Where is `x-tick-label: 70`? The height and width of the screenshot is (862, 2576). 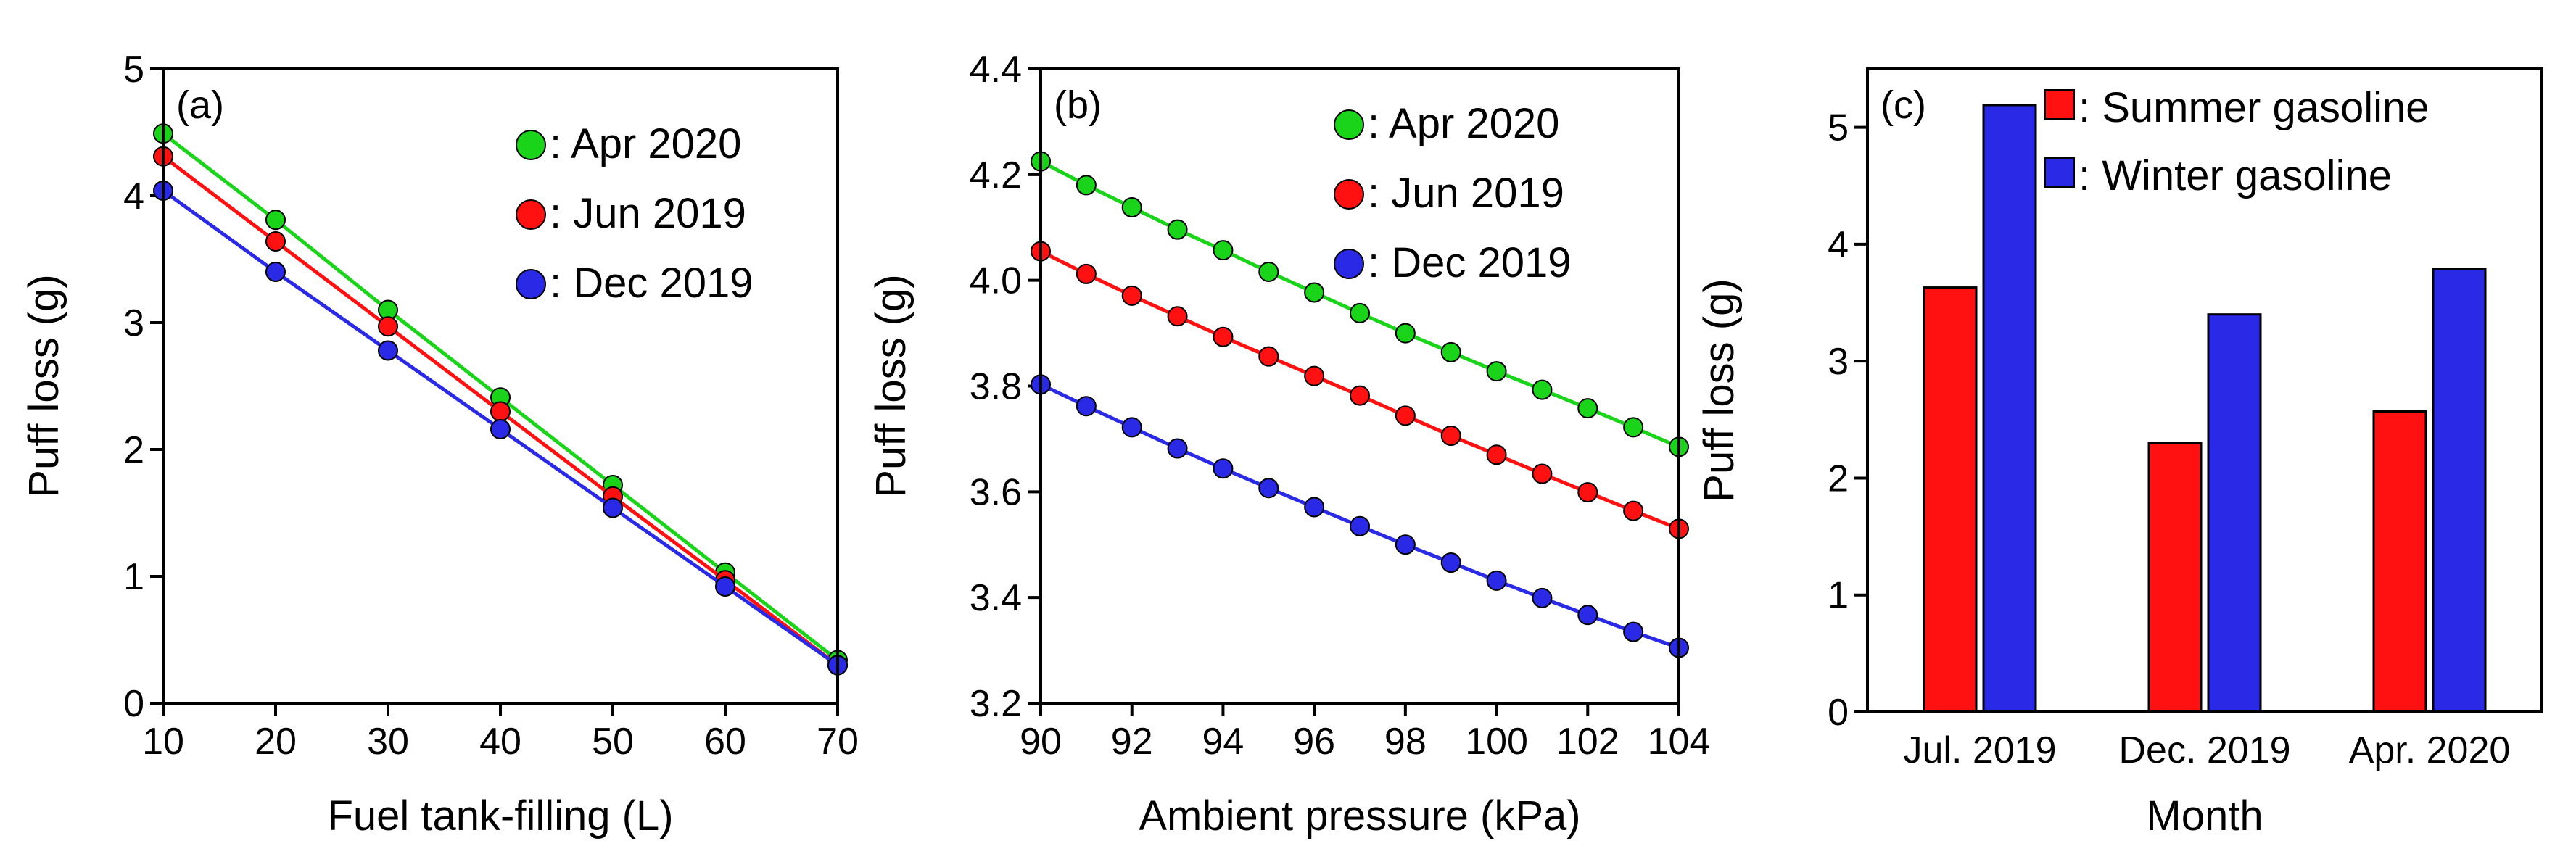 x-tick-label: 70 is located at coordinates (838, 742).